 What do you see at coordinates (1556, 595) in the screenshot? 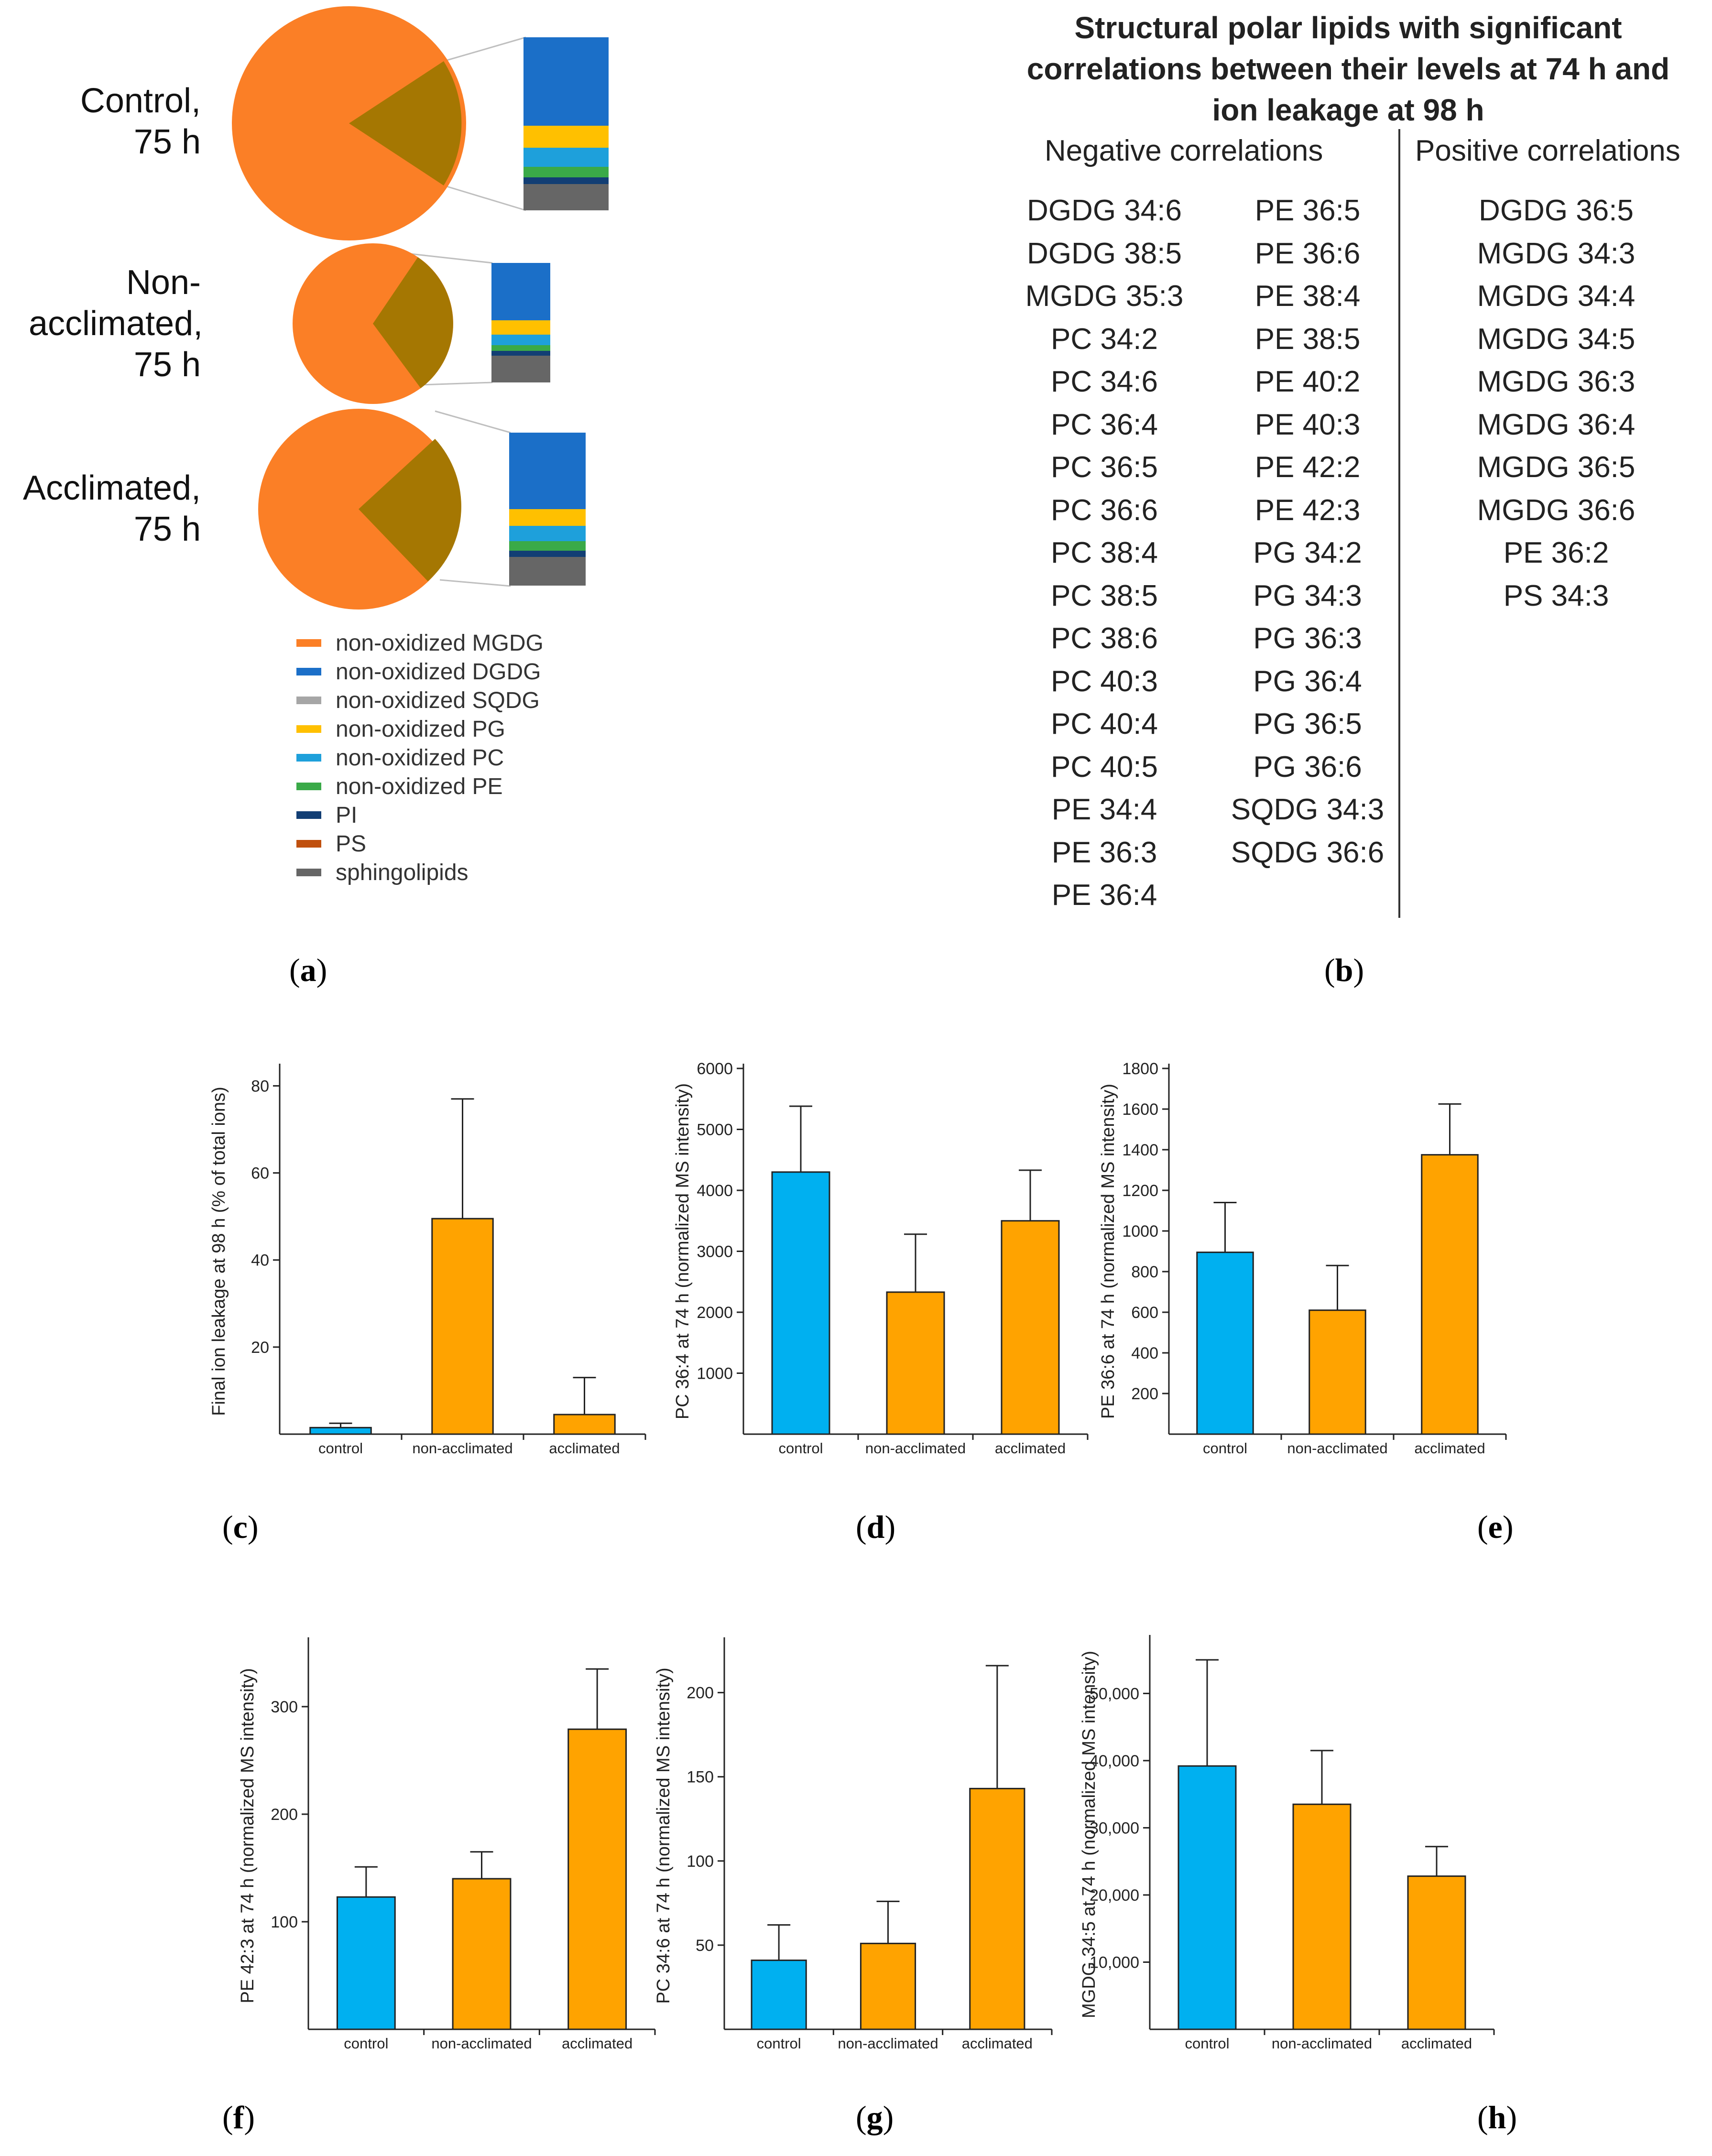
I see `lipid-positive: PS 34:3` at bounding box center [1556, 595].